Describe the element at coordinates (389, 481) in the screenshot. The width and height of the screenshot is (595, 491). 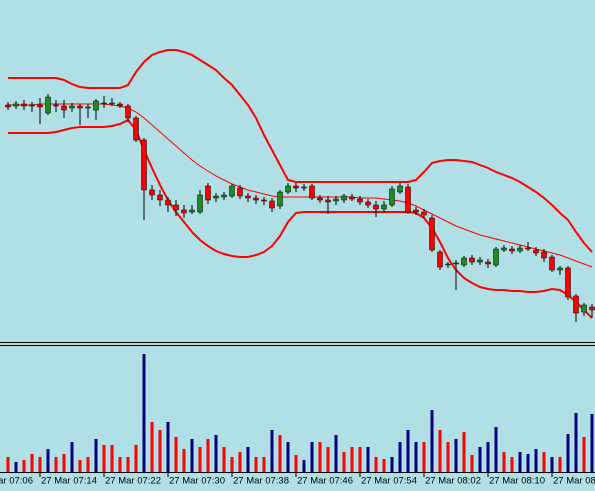
I see `x-tick-label: 27 Mar 07:54` at that location.